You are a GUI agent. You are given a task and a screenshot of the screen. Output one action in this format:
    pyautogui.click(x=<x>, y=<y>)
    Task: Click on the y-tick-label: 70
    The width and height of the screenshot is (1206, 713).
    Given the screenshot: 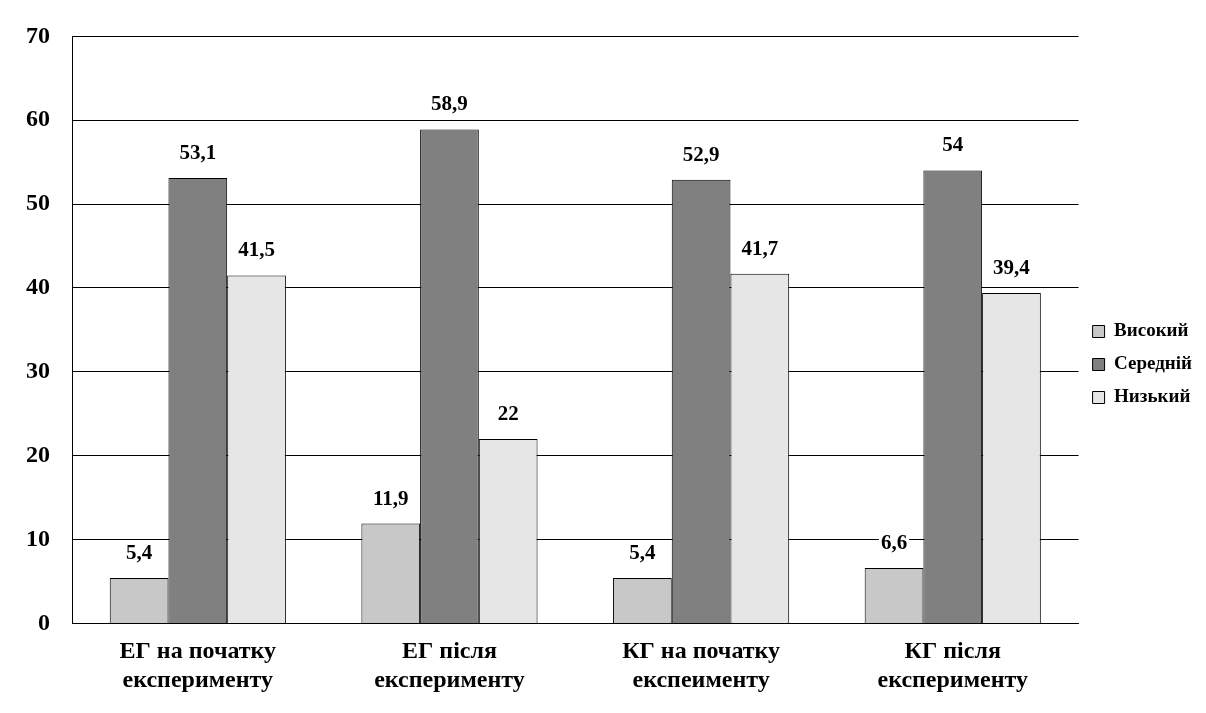 What is the action you would take?
    pyautogui.click(x=38, y=34)
    